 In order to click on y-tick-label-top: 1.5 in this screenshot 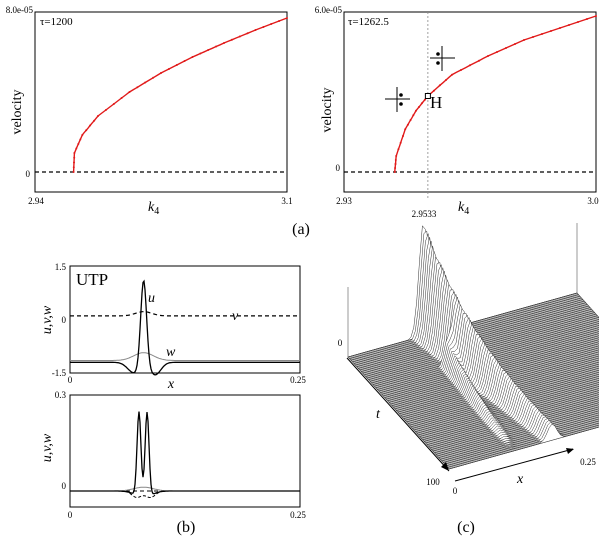, I will do `click(61, 267)`.